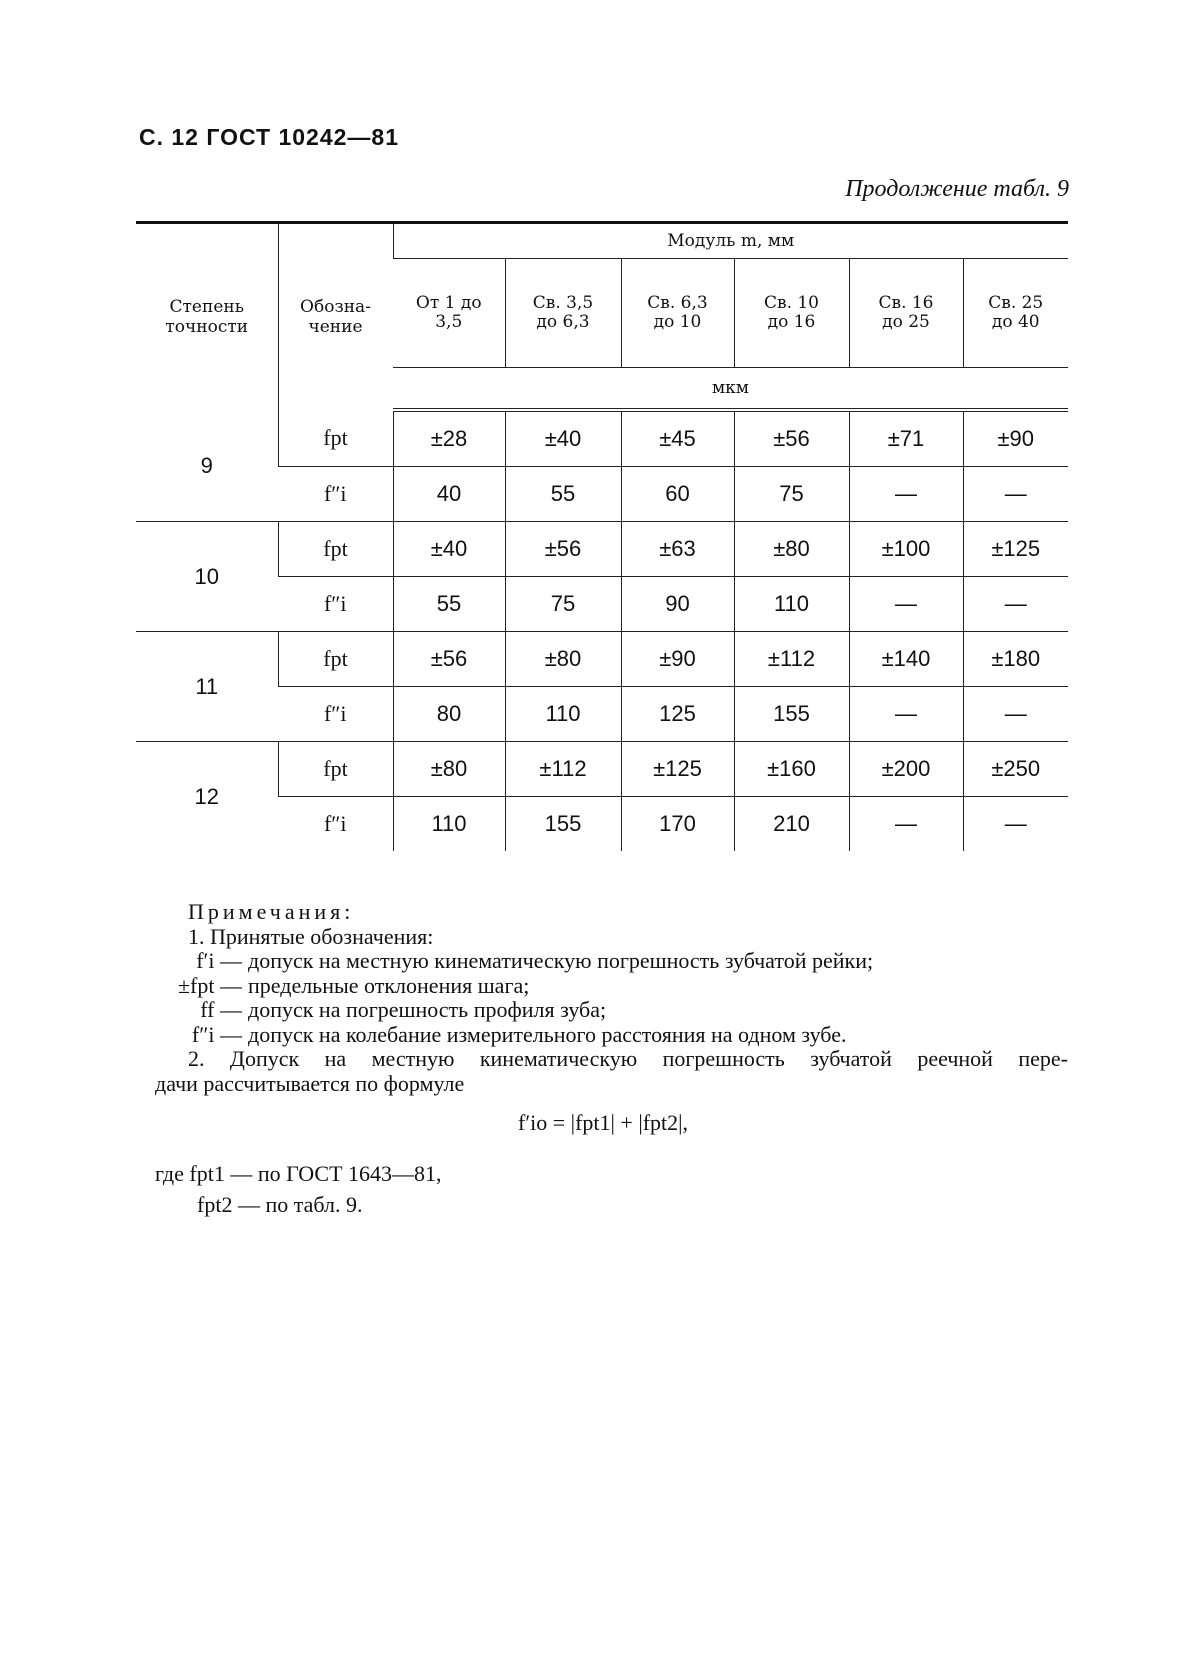 The width and height of the screenshot is (1187, 1679). Describe the element at coordinates (298, 1173) in the screenshot. I see `where-1: где fpt1 — по ГОСТ 1643—81,` at that location.